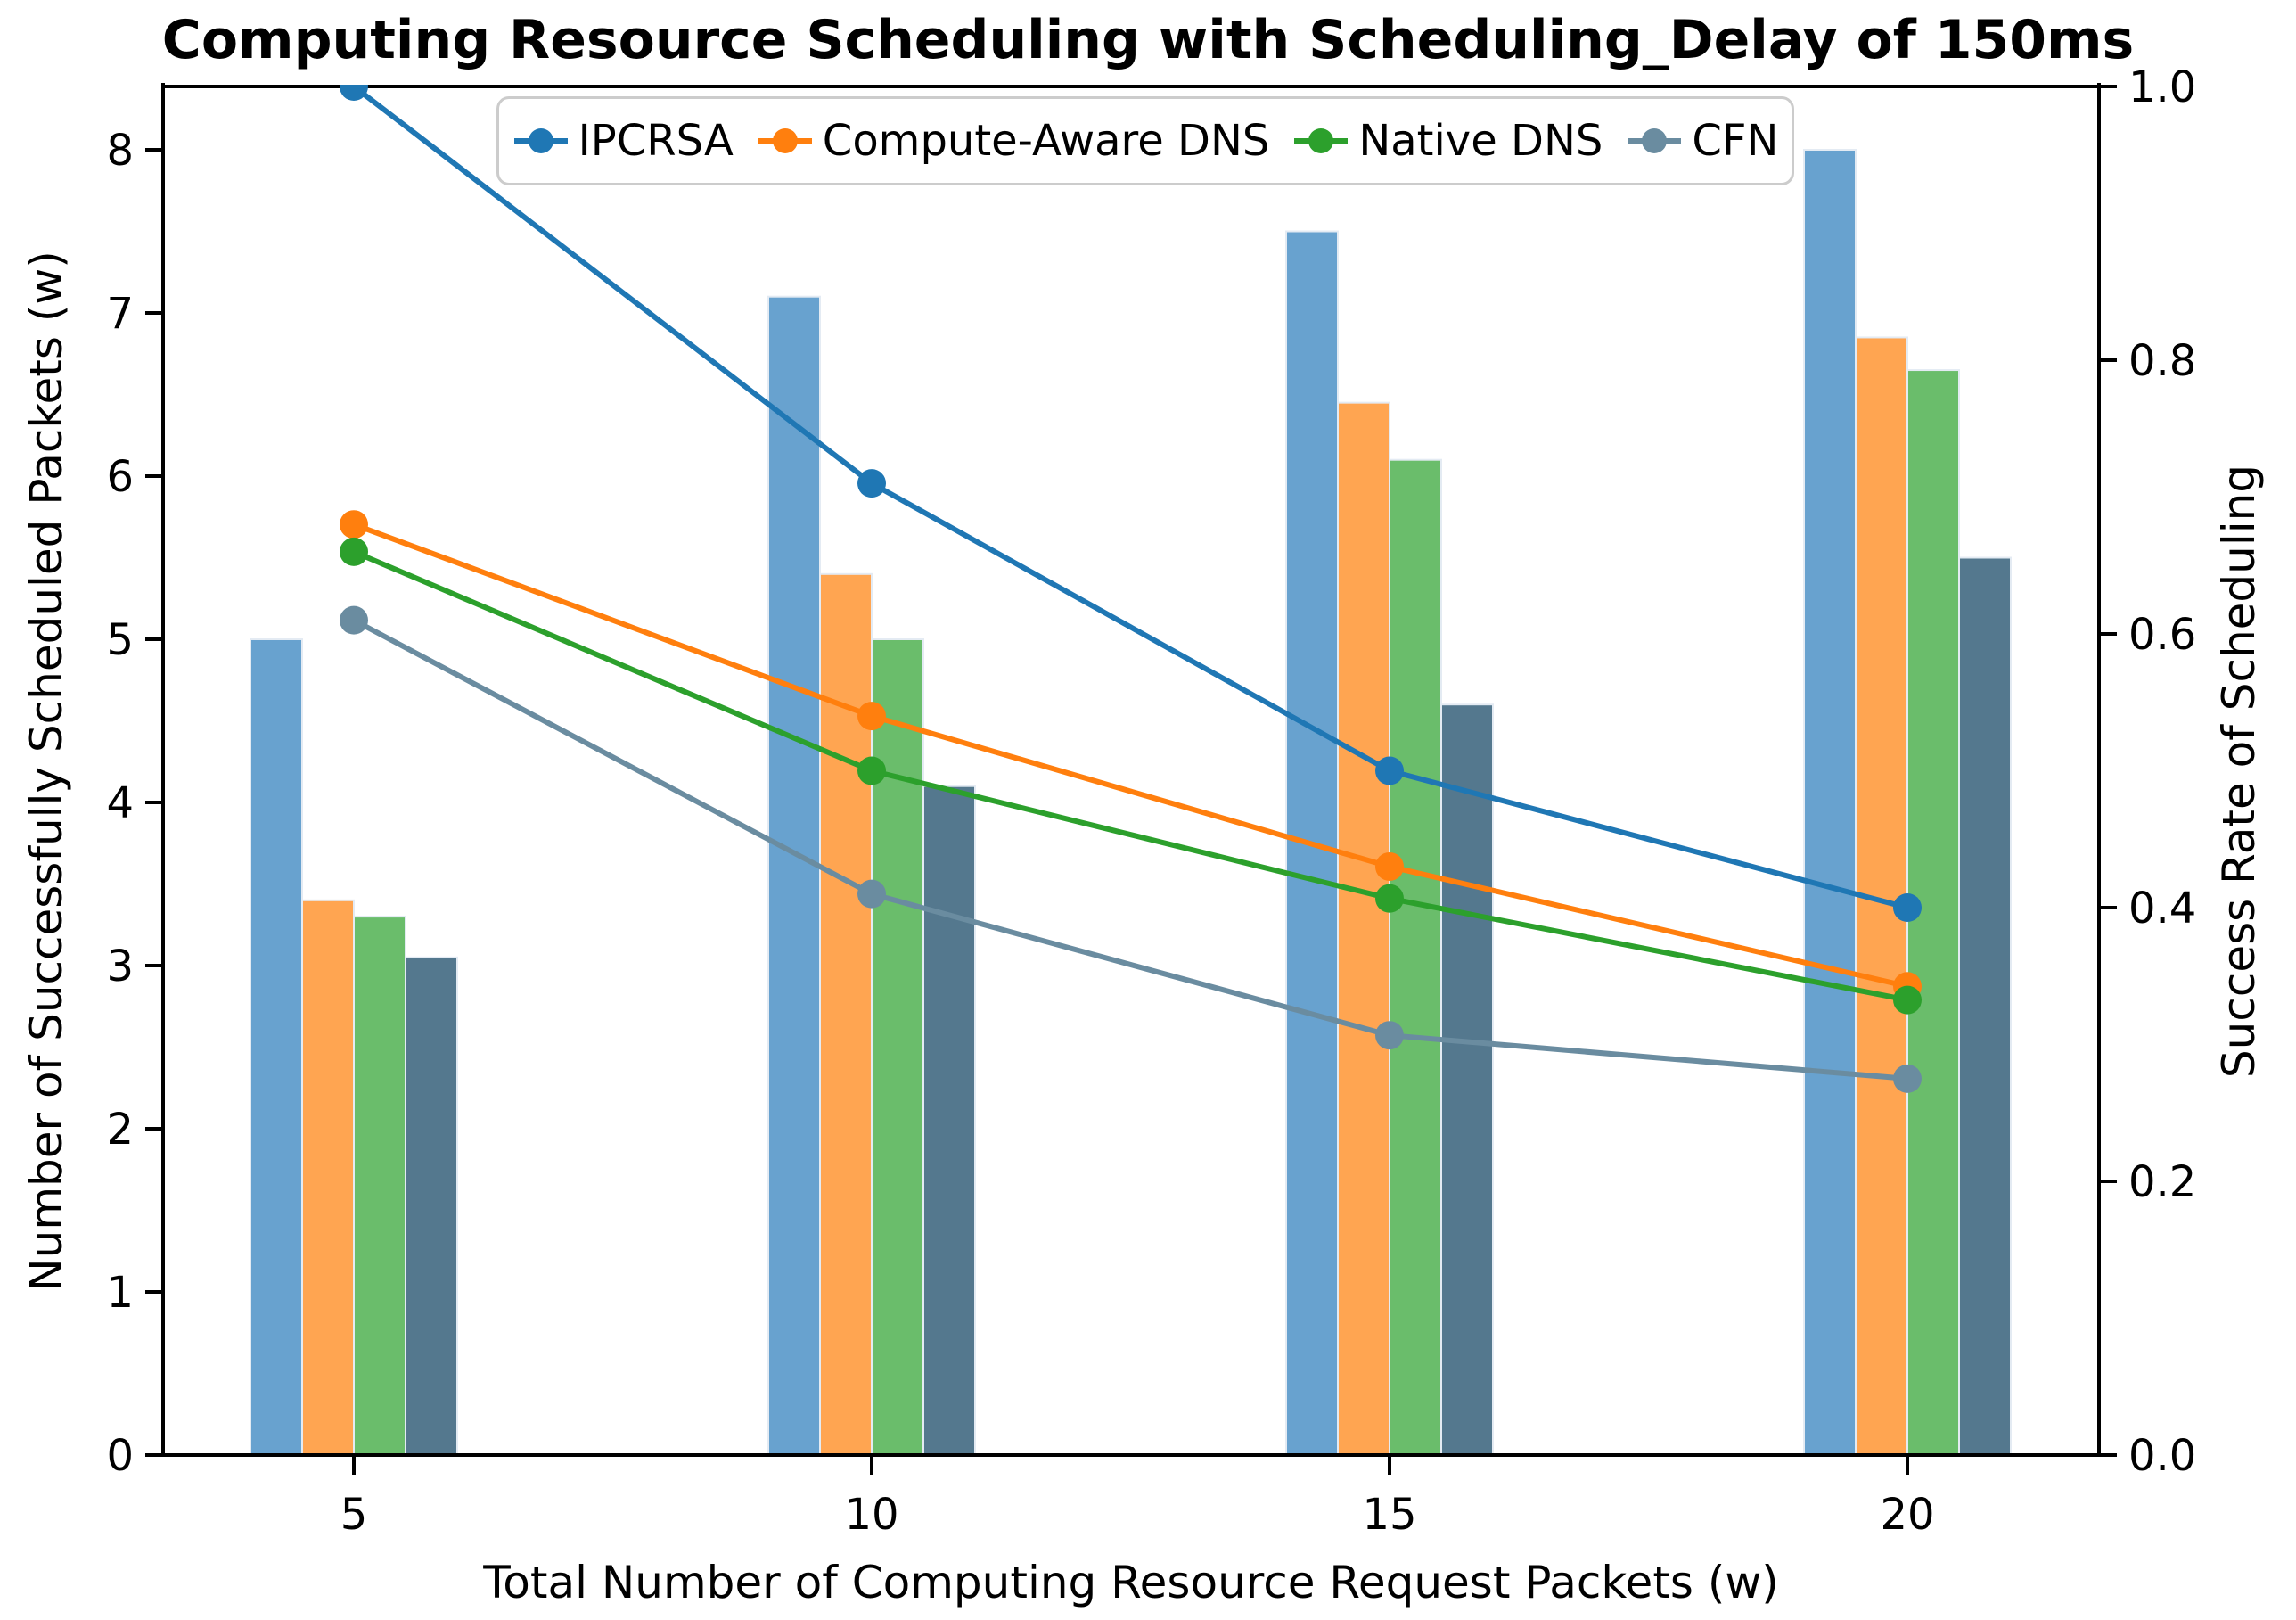 The height and width of the screenshot is (1620, 2296). What do you see at coordinates (354, 620) in the screenshot?
I see `marker-cfn-w5` at bounding box center [354, 620].